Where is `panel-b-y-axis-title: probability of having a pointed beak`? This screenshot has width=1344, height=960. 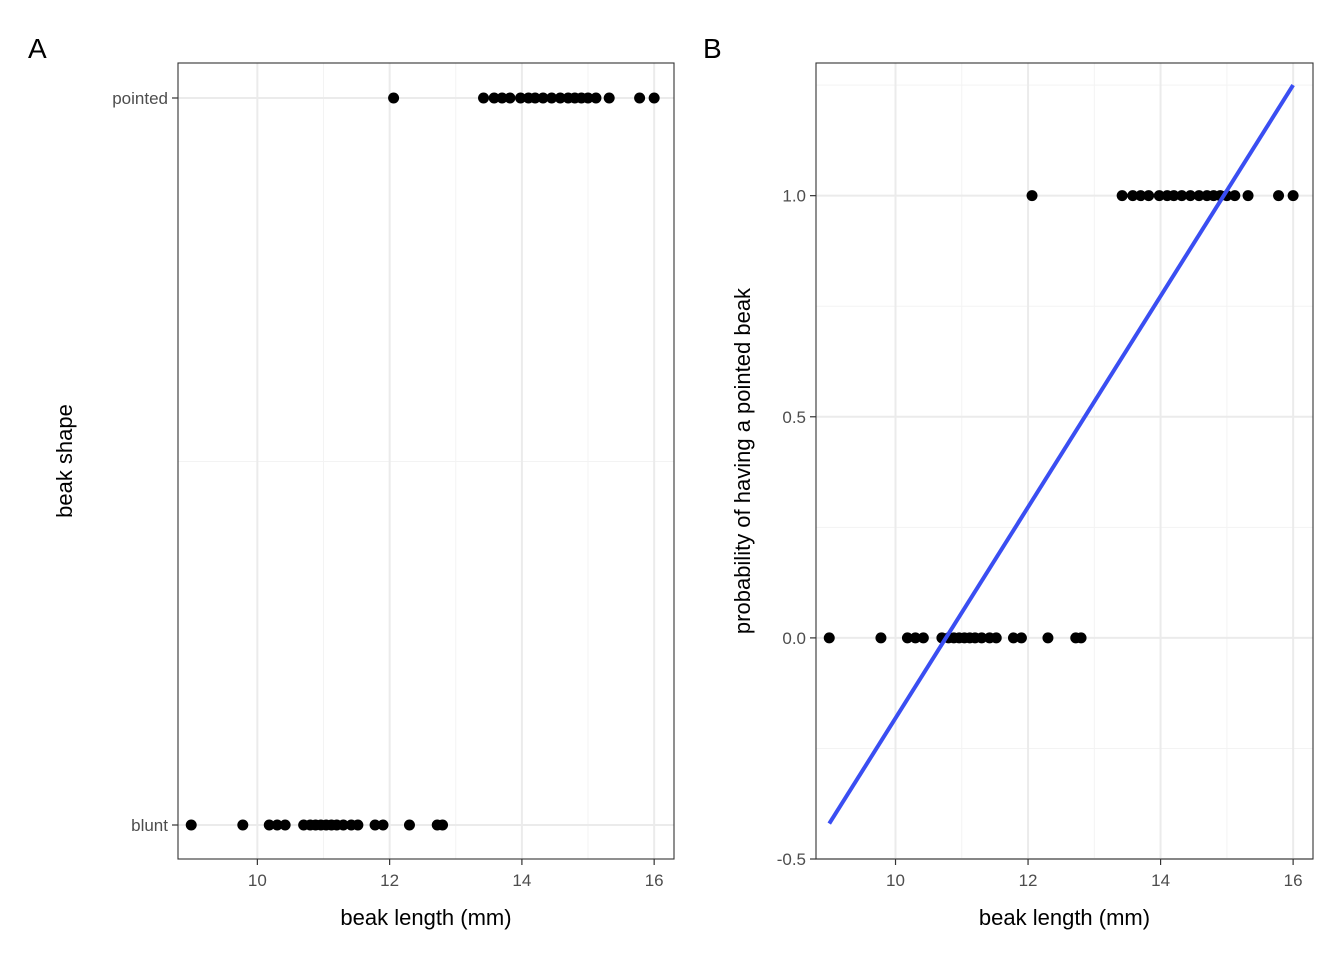 panel-b-y-axis-title: probability of having a pointed beak is located at coordinates (742, 460).